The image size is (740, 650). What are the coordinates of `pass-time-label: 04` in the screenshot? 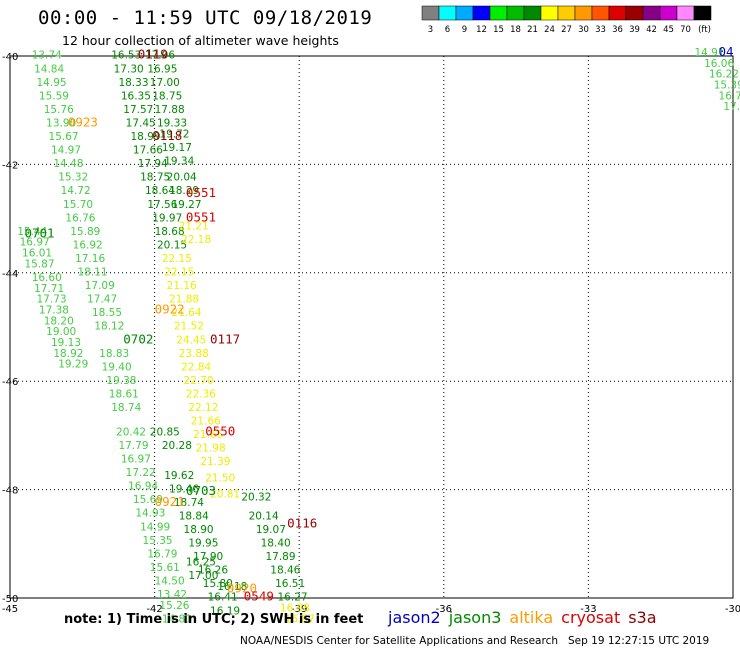 It's located at (726, 51).